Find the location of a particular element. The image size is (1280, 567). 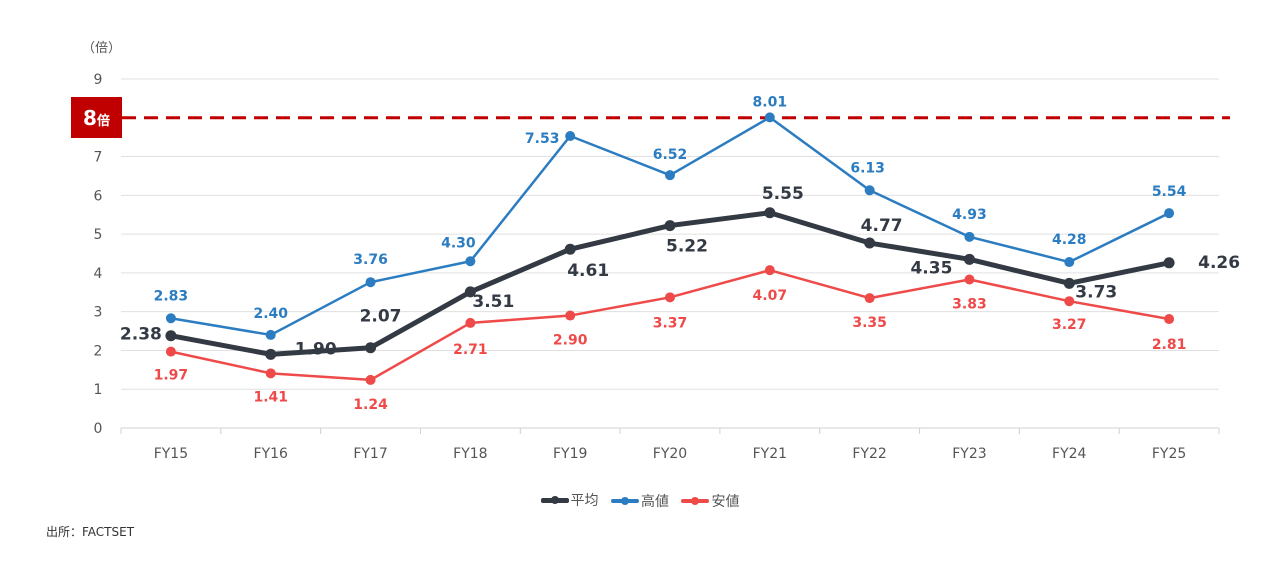

legend: 平均 高値 安値 is located at coordinates (640, 500).